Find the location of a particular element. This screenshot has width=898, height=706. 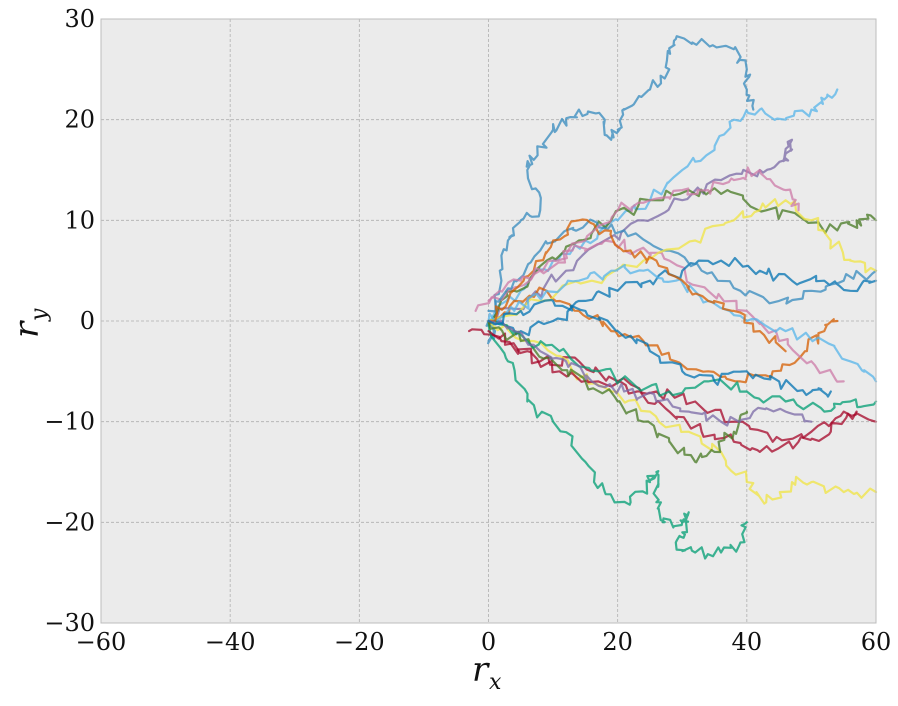

y-tick-label: −30 is located at coordinates (69, 623).